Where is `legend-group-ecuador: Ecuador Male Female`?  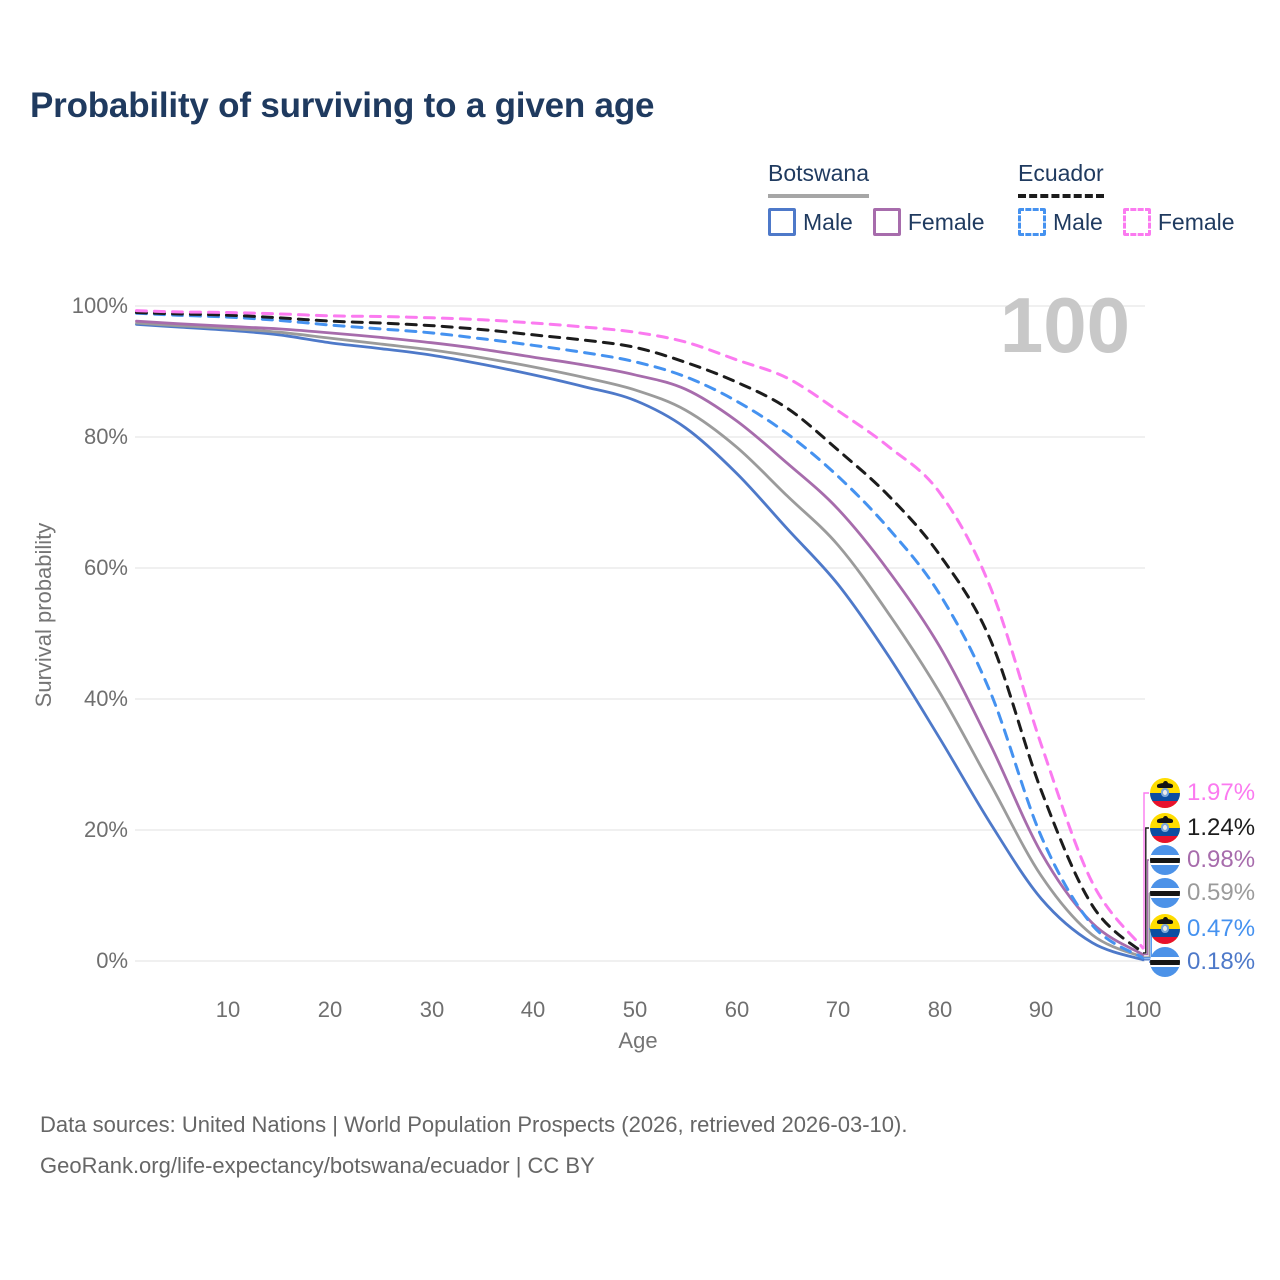
legend-group-ecuador: Ecuador Male Female is located at coordinates (1126, 198).